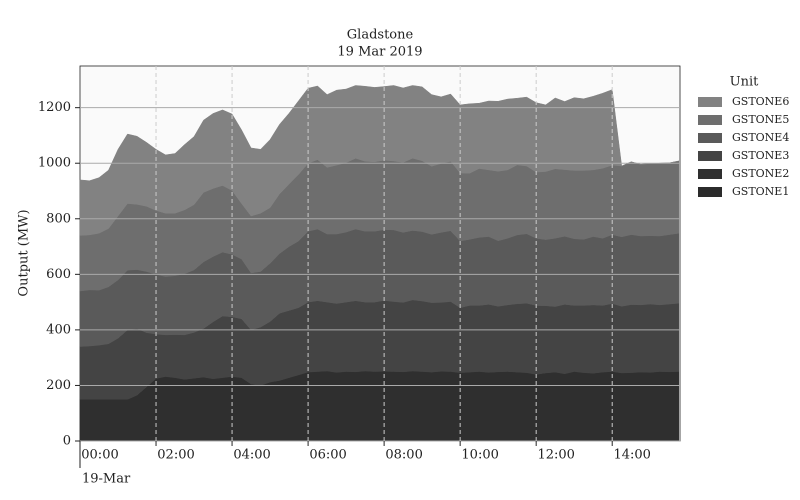 Image resolution: width=800 pixels, height=500 pixels. What do you see at coordinates (327, 455) in the screenshot?
I see `x-tick-label: 06:00` at bounding box center [327, 455].